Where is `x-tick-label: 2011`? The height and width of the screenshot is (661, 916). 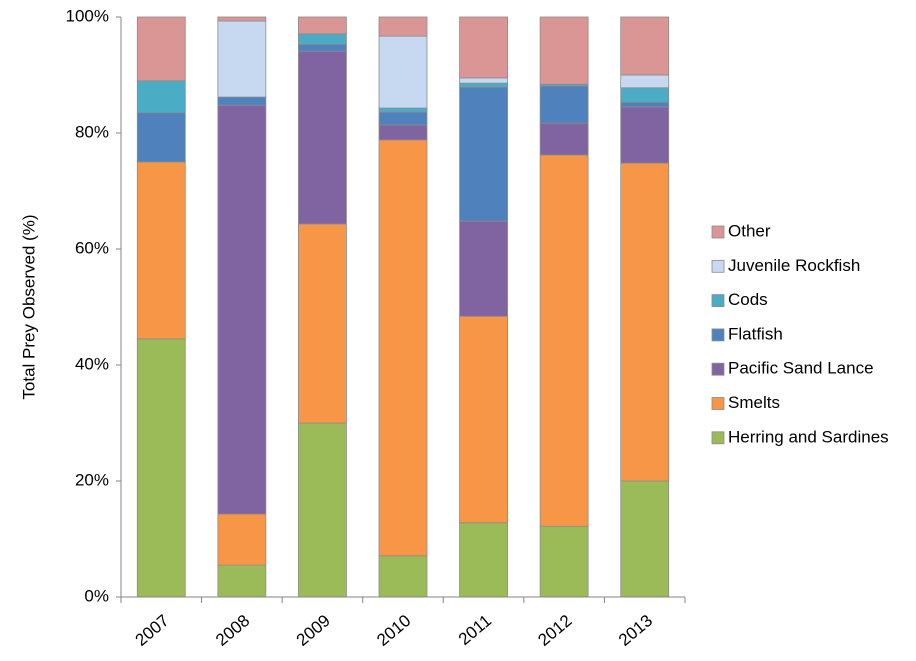
x-tick-label: 2011 is located at coordinates (475, 630).